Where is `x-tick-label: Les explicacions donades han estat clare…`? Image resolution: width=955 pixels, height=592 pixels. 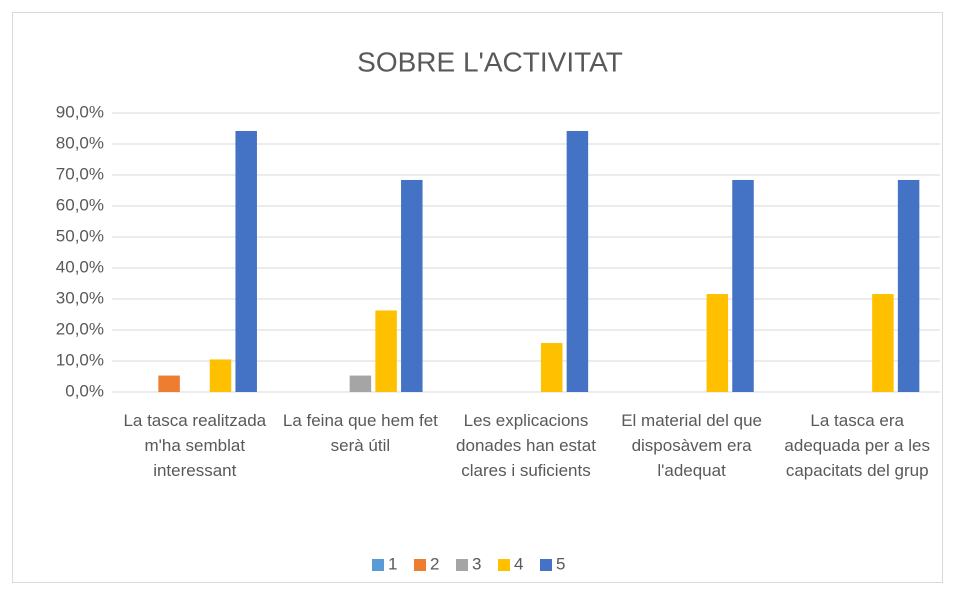
x-tick-label: Les explicacions donades han estat clare… is located at coordinates (526, 445).